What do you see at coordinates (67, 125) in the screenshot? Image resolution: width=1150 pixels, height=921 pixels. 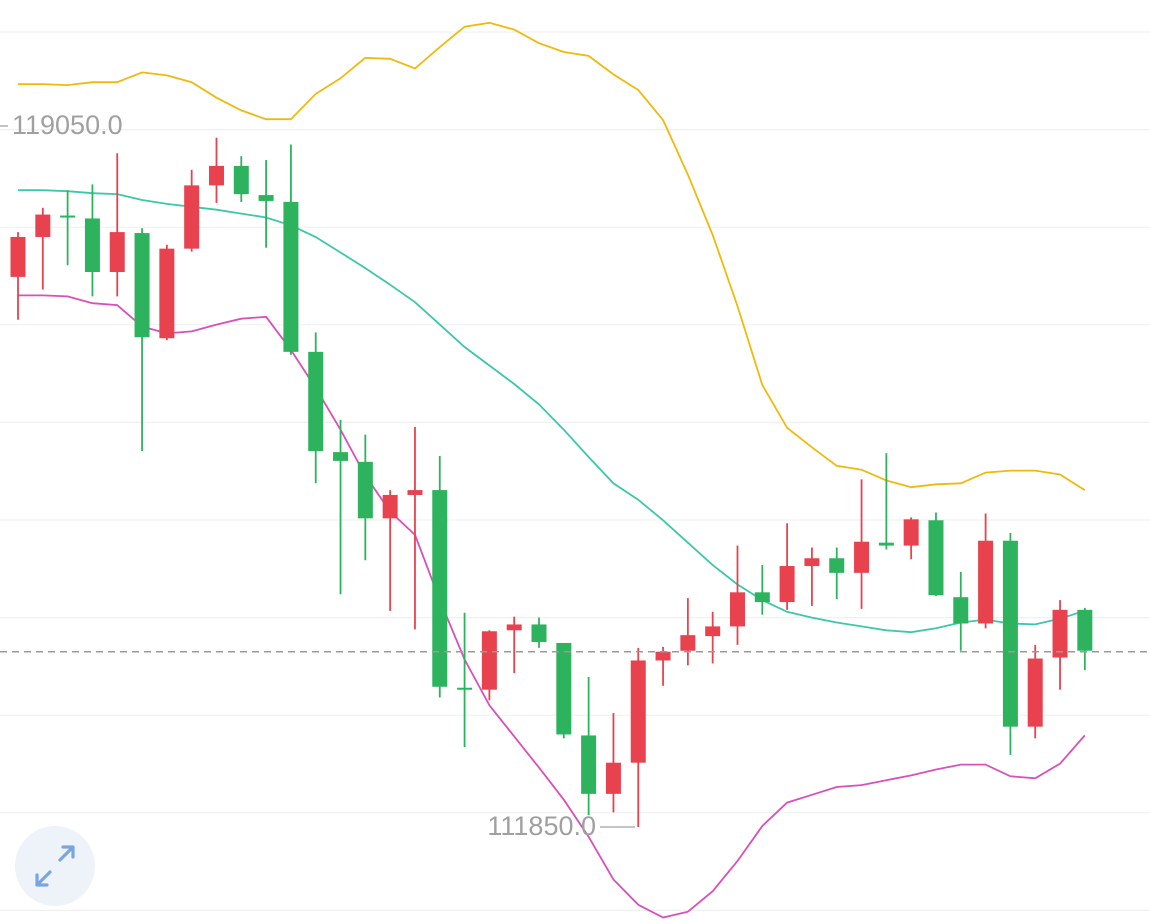 I see `annotation-label: 119050.0` at bounding box center [67, 125].